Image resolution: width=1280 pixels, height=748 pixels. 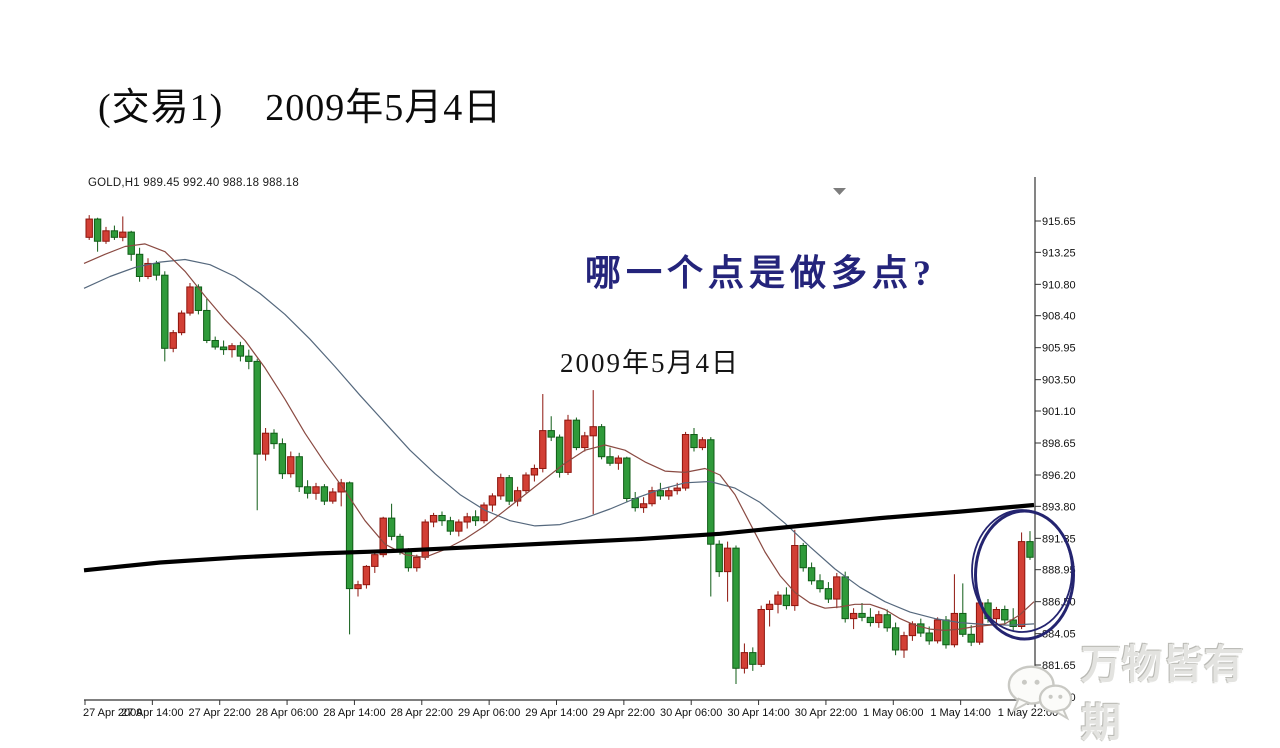 What do you see at coordinates (354, 713) in the screenshot?
I see `x-axis-label: 28 Apr 14:00` at bounding box center [354, 713].